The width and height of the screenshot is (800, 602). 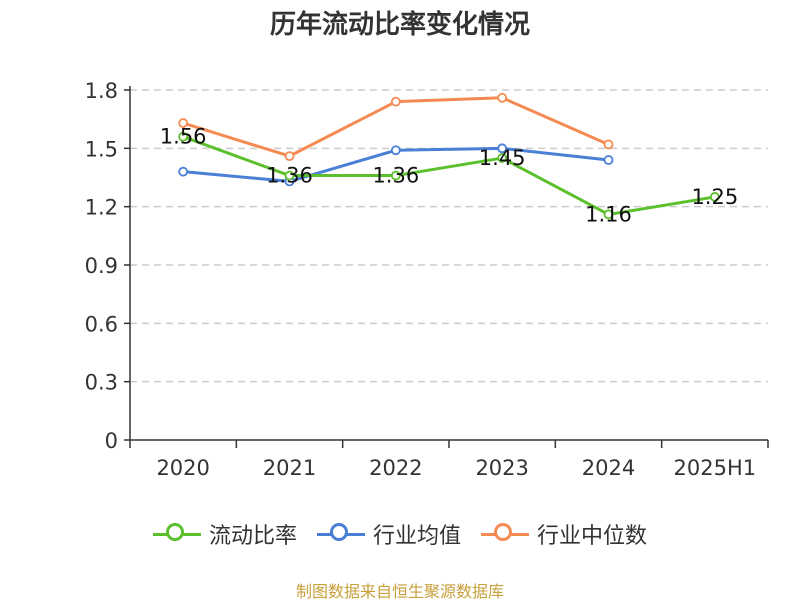 I want to click on legend-item: 行业中位数, so click(x=564, y=534).